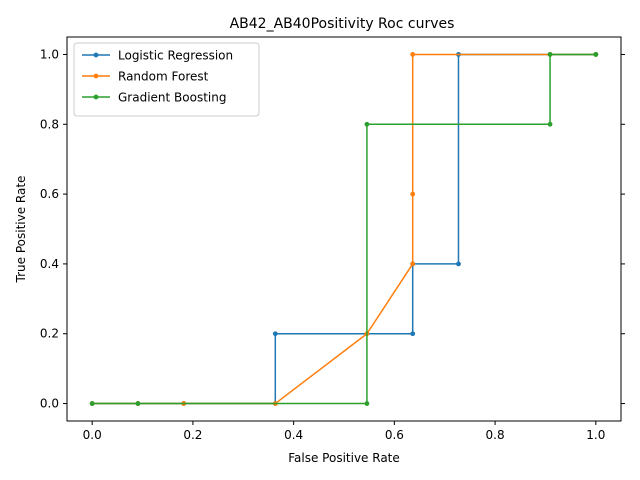 The height and width of the screenshot is (480, 640). Describe the element at coordinates (344, 431) in the screenshot. I see `x-axis: 0.0 0.2 0.4 0.6 0.8 1.0` at that location.